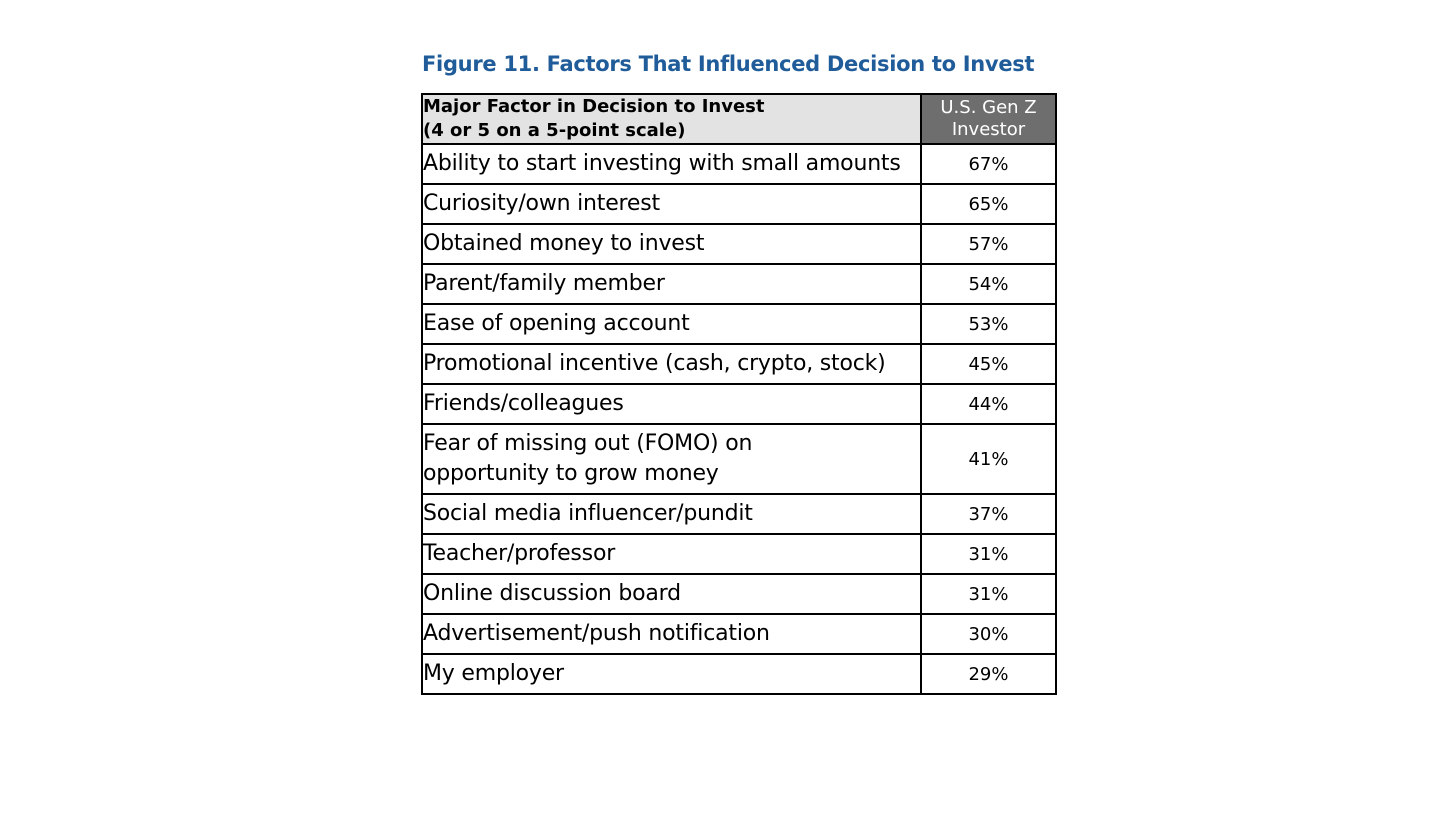 The width and height of the screenshot is (1456, 819). I want to click on percent-cell: 53%, so click(988, 324).